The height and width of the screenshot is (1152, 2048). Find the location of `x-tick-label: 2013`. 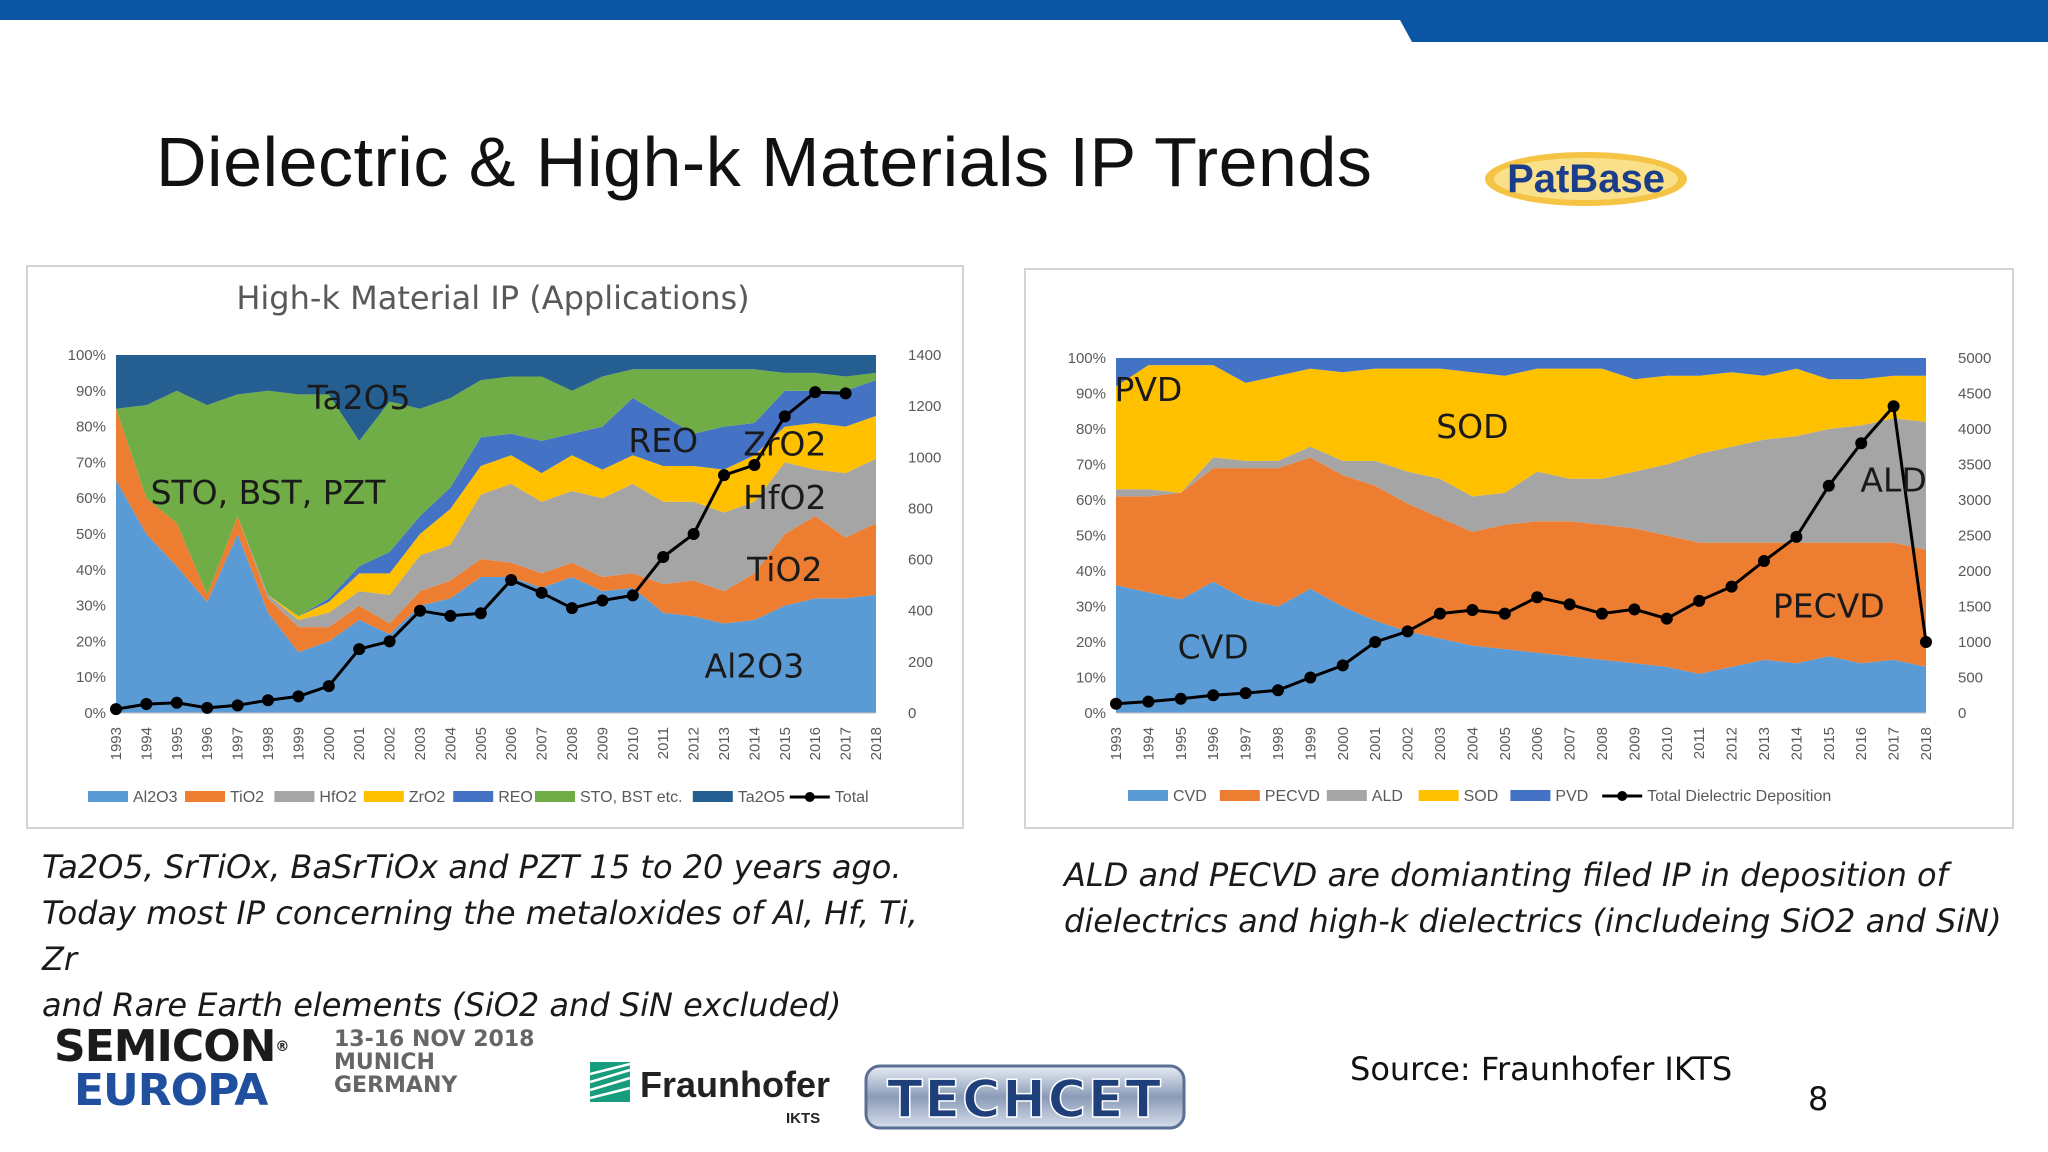

x-tick-label: 2013 is located at coordinates (1764, 743).